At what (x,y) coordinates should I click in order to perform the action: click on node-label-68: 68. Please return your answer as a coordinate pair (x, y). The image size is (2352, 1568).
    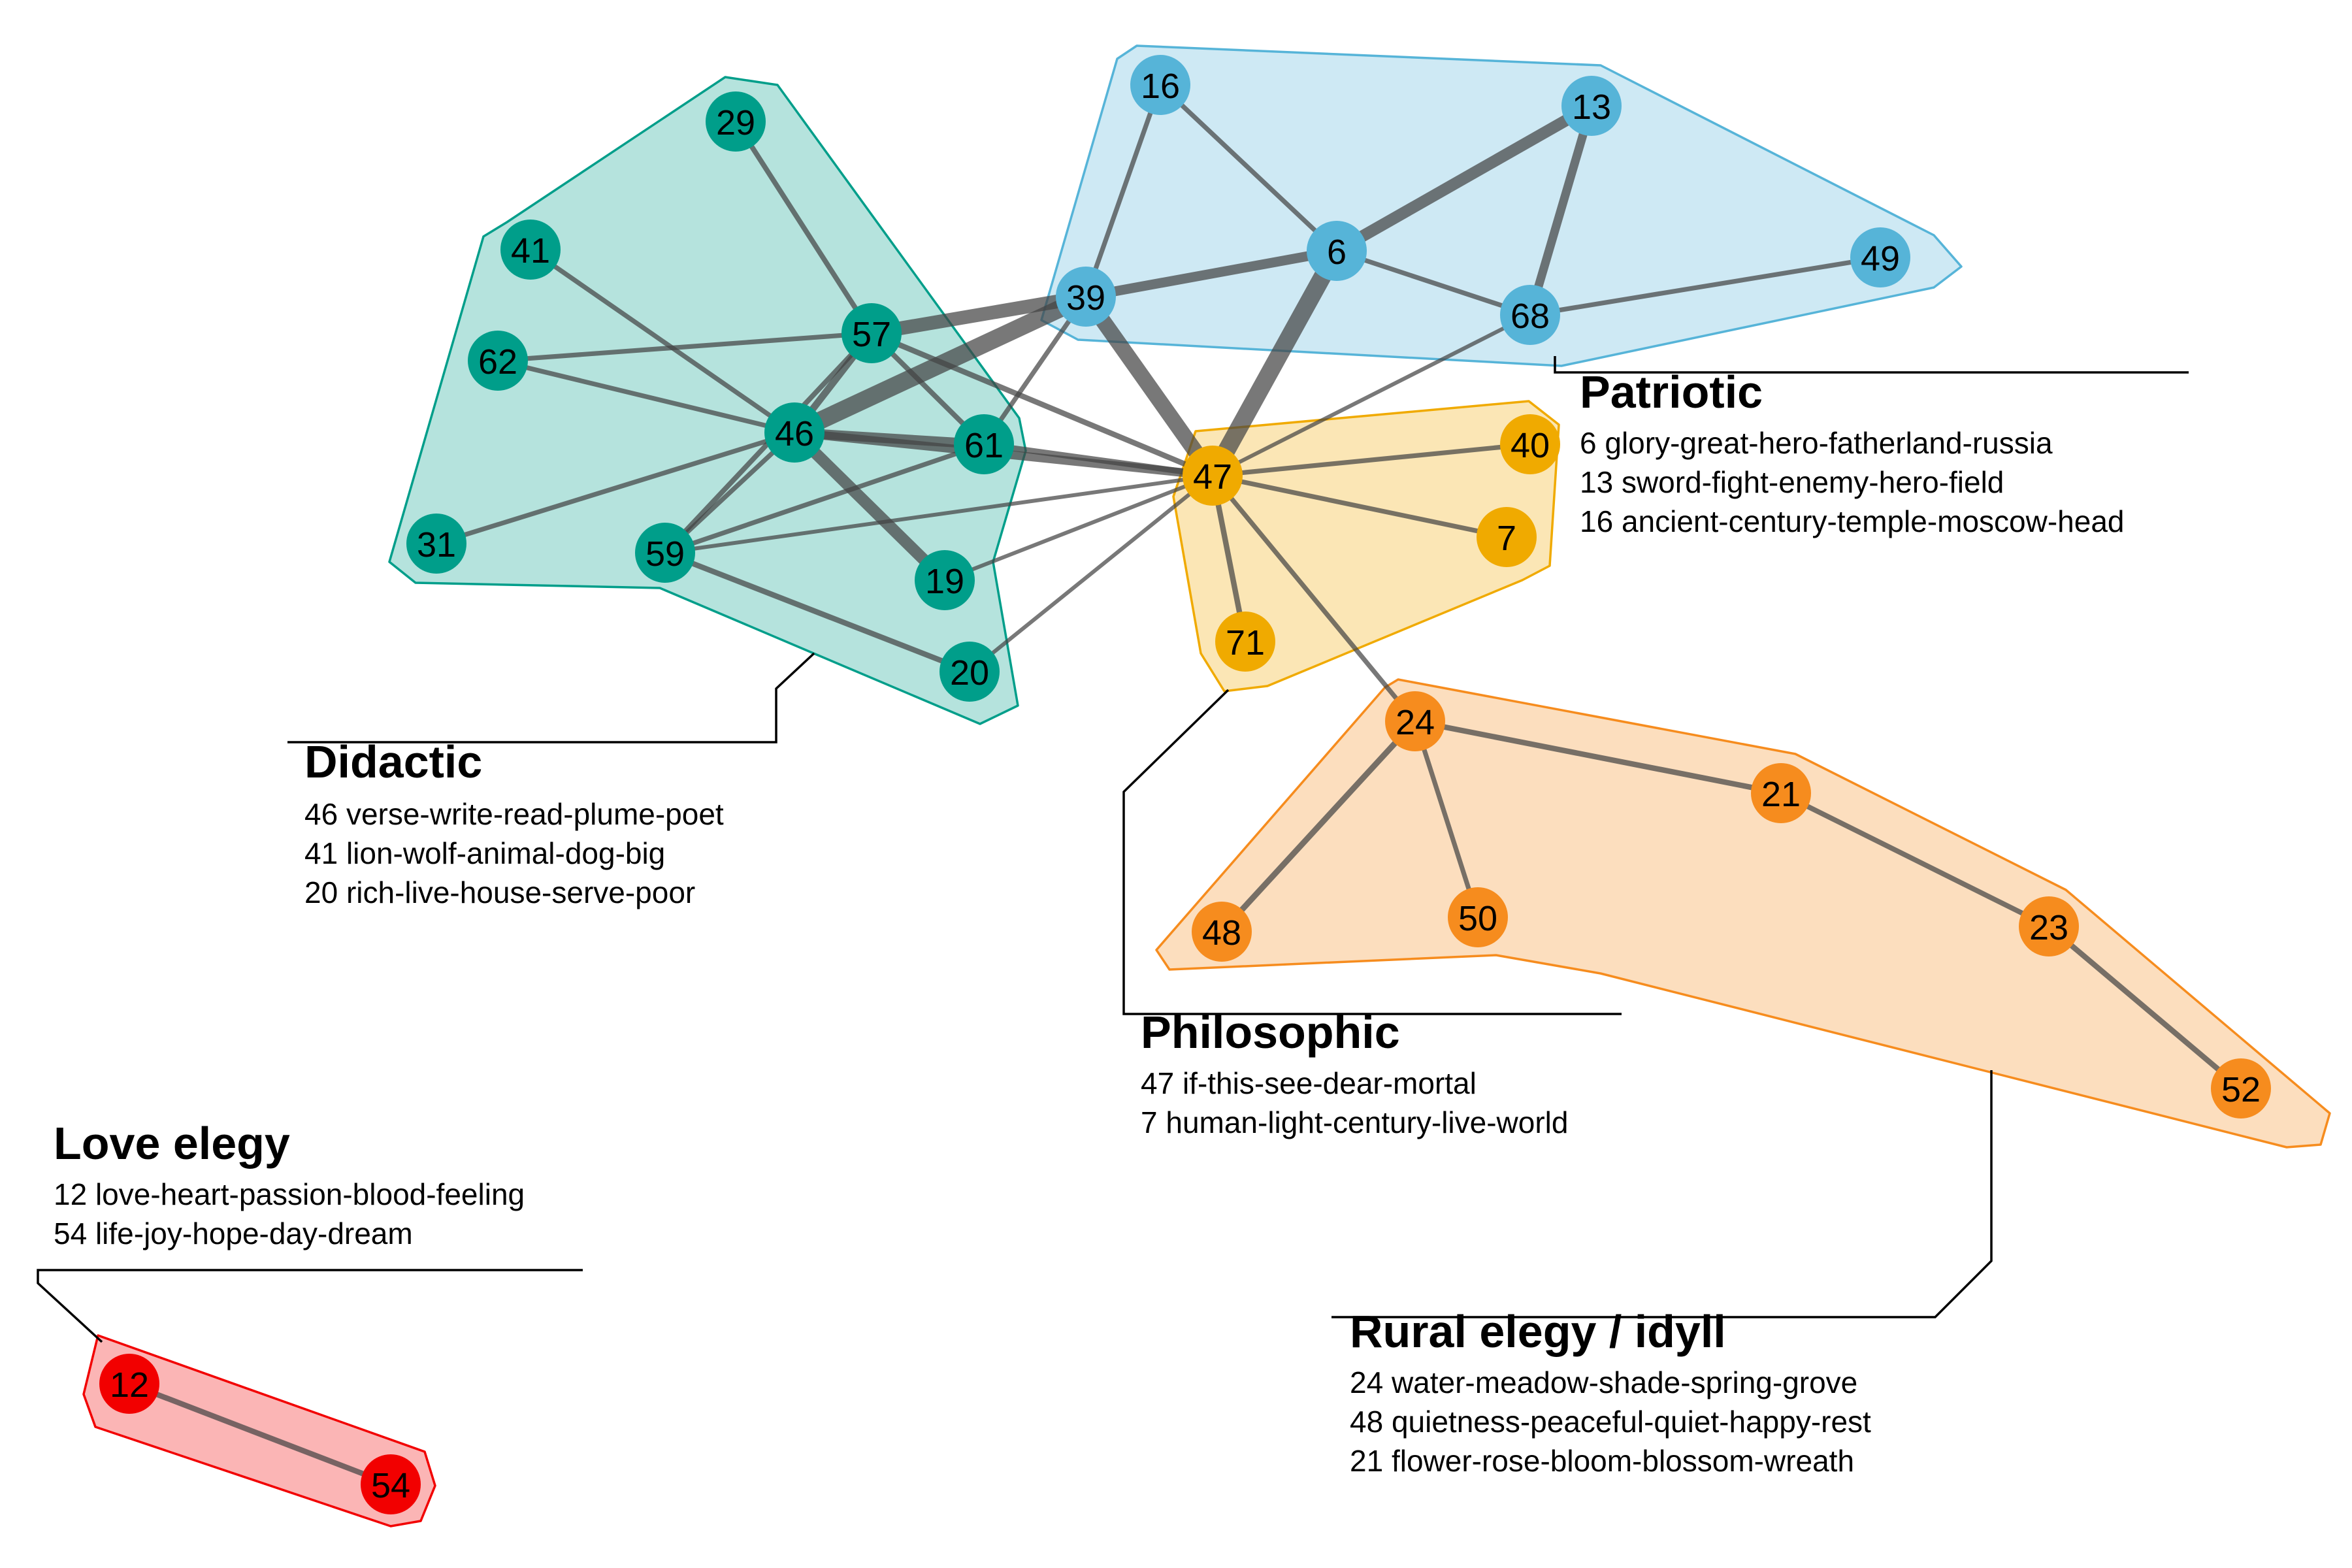
    Looking at the image, I should click on (1530, 316).